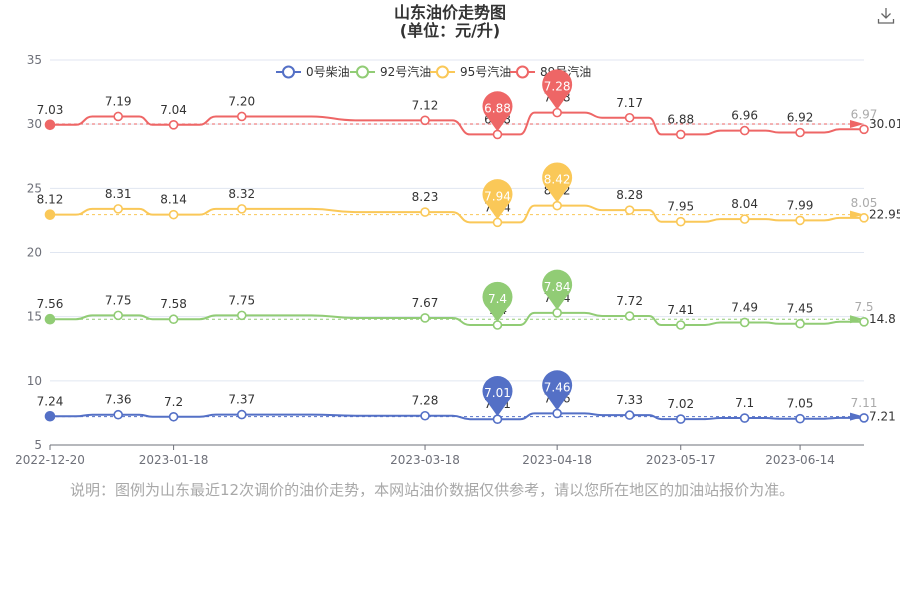 This screenshot has height=600, width=900. Describe the element at coordinates (50, 460) in the screenshot. I see `x-tick-label: 2022-12-20` at that location.